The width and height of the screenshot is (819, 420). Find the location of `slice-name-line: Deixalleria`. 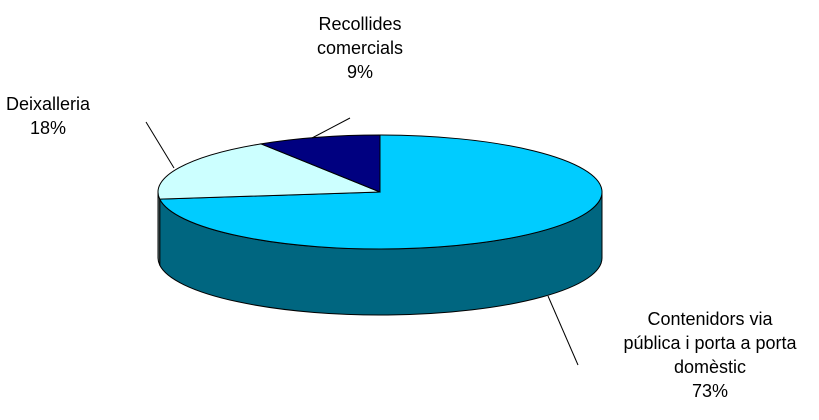

slice-name-line: Deixalleria is located at coordinates (48, 104).